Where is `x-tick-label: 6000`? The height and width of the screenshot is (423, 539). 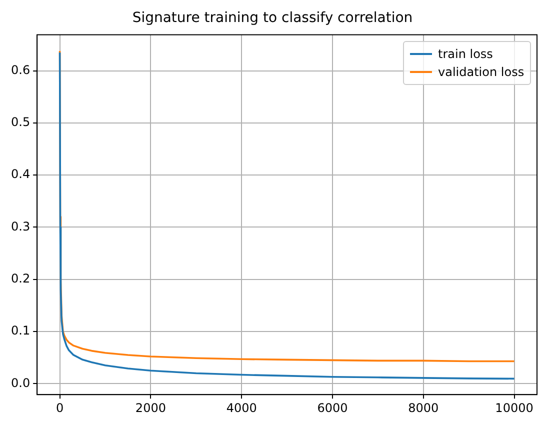 x-tick-label: 6000 is located at coordinates (332, 407).